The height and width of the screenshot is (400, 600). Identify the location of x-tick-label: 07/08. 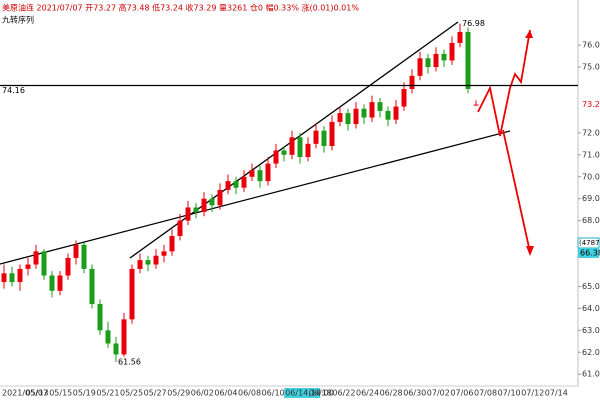
(485, 393).